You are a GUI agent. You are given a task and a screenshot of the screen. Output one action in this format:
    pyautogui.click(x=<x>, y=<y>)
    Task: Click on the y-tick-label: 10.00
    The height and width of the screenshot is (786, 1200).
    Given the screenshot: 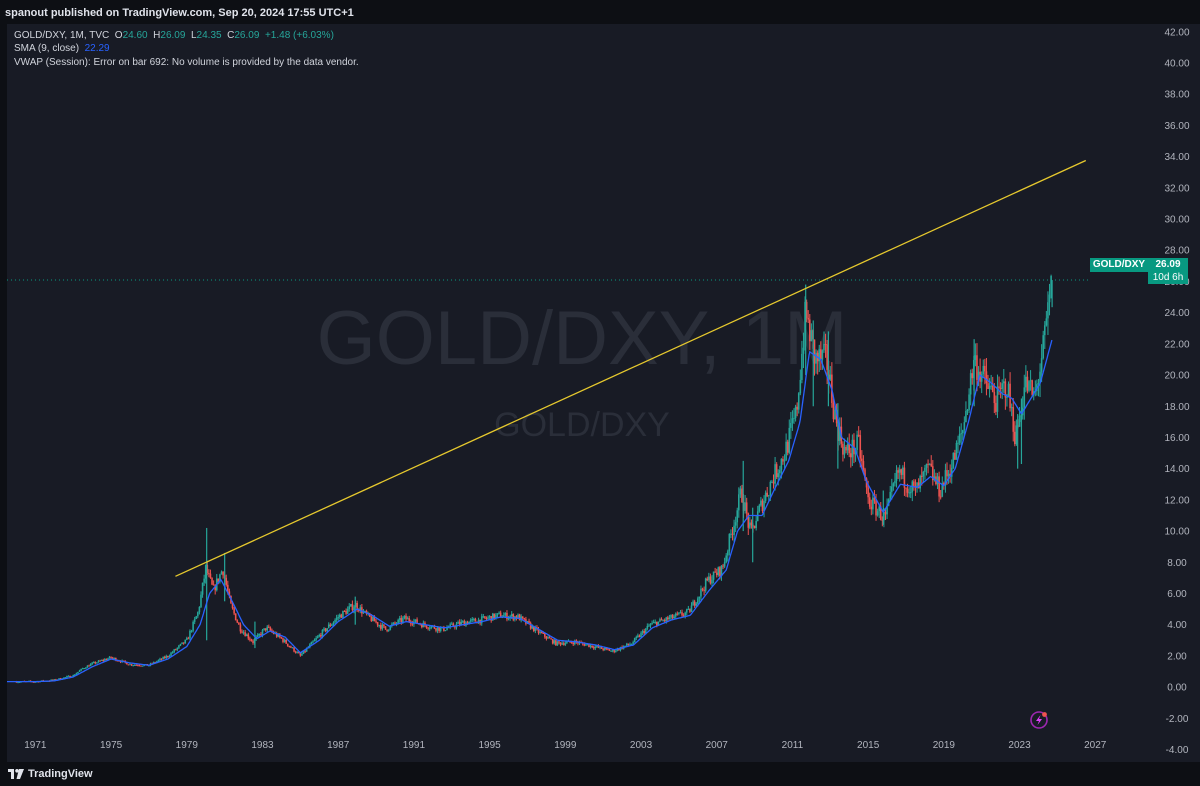 What is the action you would take?
    pyautogui.click(x=1176, y=532)
    